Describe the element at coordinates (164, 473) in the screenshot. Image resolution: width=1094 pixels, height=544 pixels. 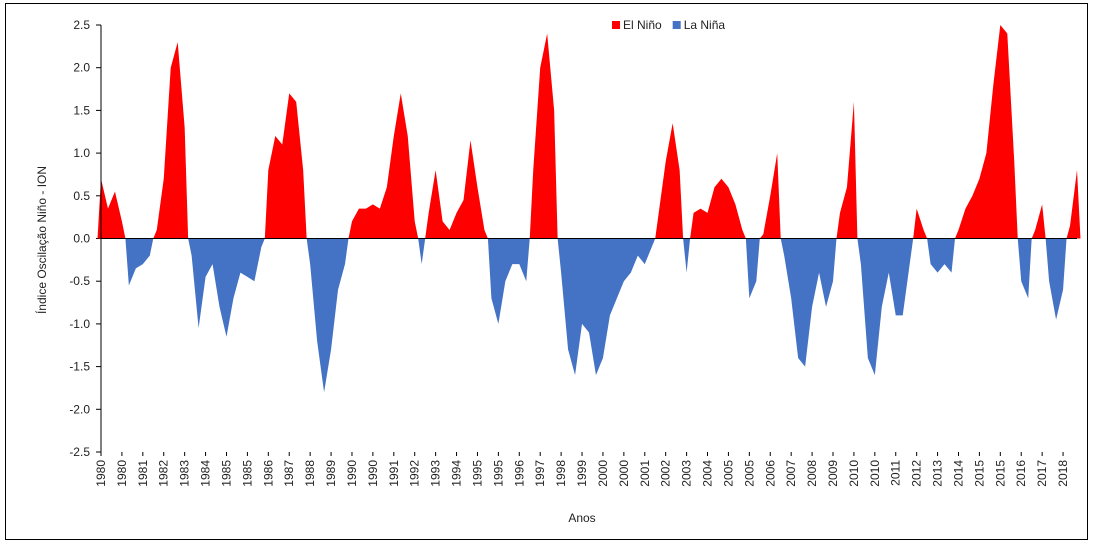
I see `x-tick-label: 1982` at that location.